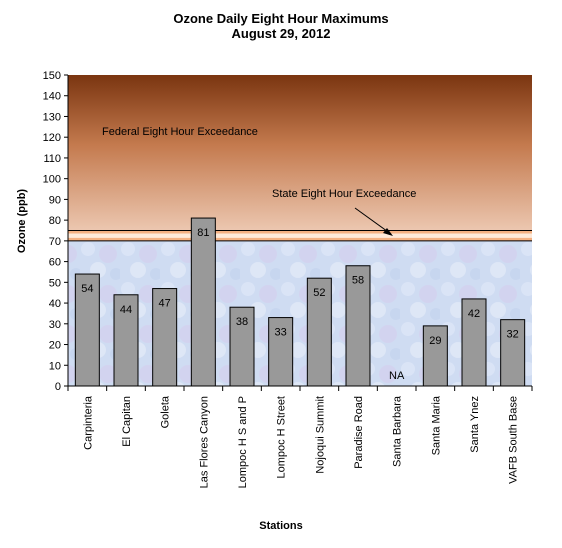 Image resolution: width=562 pixels, height=548 pixels. Describe the element at coordinates (22, 221) in the screenshot. I see `y-axis-label: Ozone (ppb)` at that location.